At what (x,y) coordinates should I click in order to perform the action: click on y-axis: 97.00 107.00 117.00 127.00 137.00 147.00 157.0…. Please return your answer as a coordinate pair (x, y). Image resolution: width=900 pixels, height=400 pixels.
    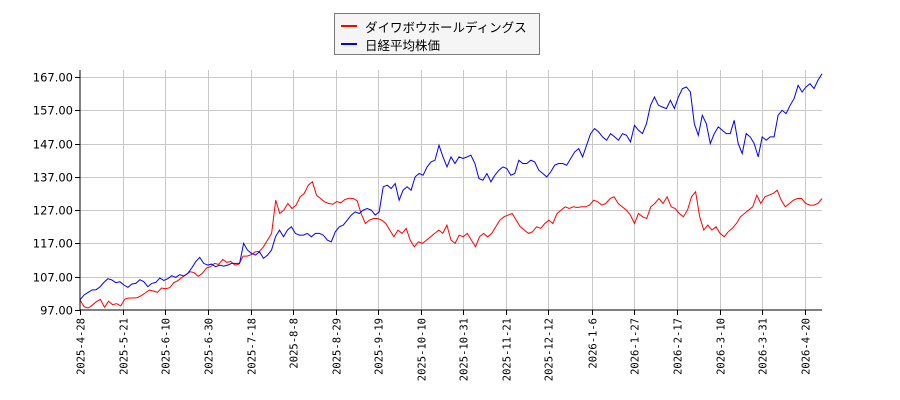
    Looking at the image, I should click on (56, 194).